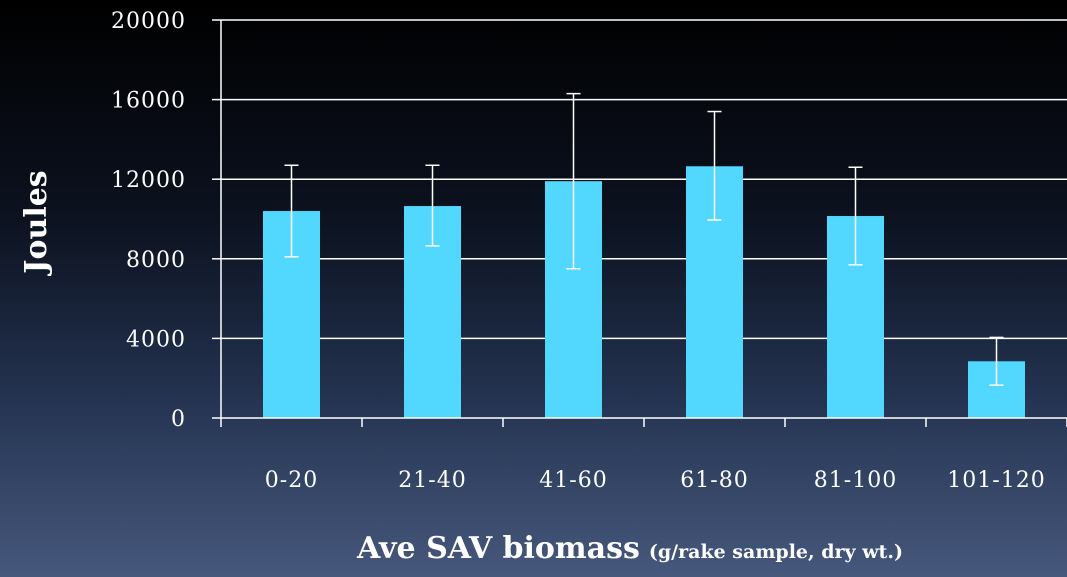 The width and height of the screenshot is (1067, 577). Describe the element at coordinates (178, 419) in the screenshot. I see `y-tick-label: 0` at that location.